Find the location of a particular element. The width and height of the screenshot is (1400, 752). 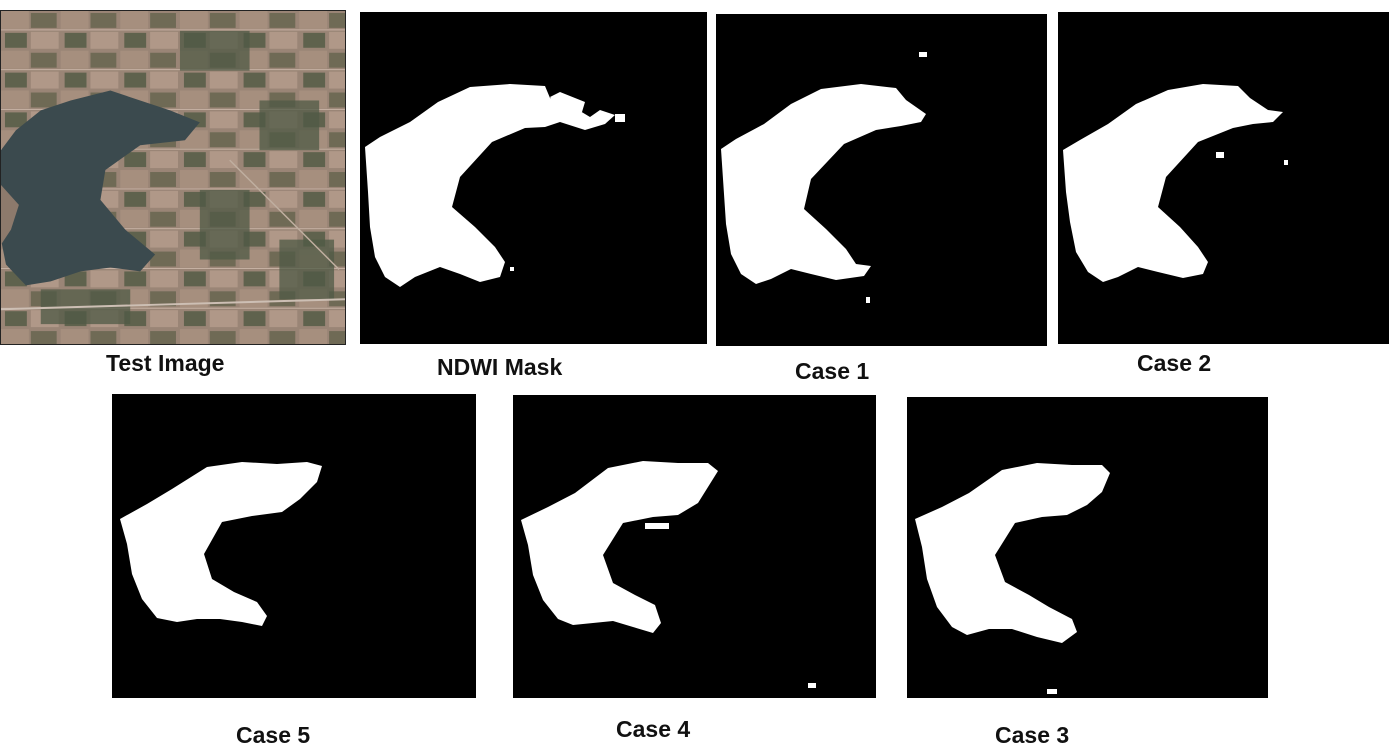

case3-mask-image is located at coordinates (1012, 578).